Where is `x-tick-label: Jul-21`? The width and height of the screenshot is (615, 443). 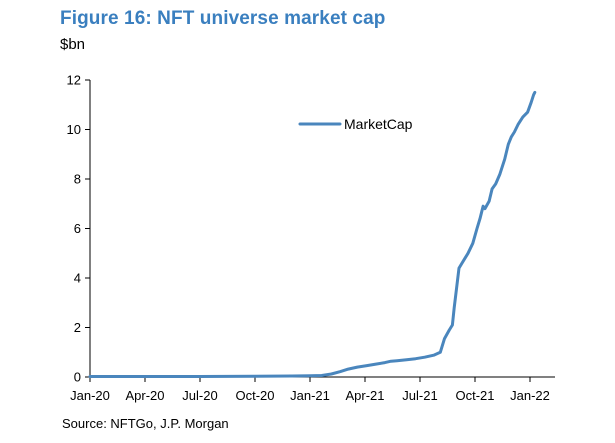 x-tick-label: Jul-21 is located at coordinates (419, 395).